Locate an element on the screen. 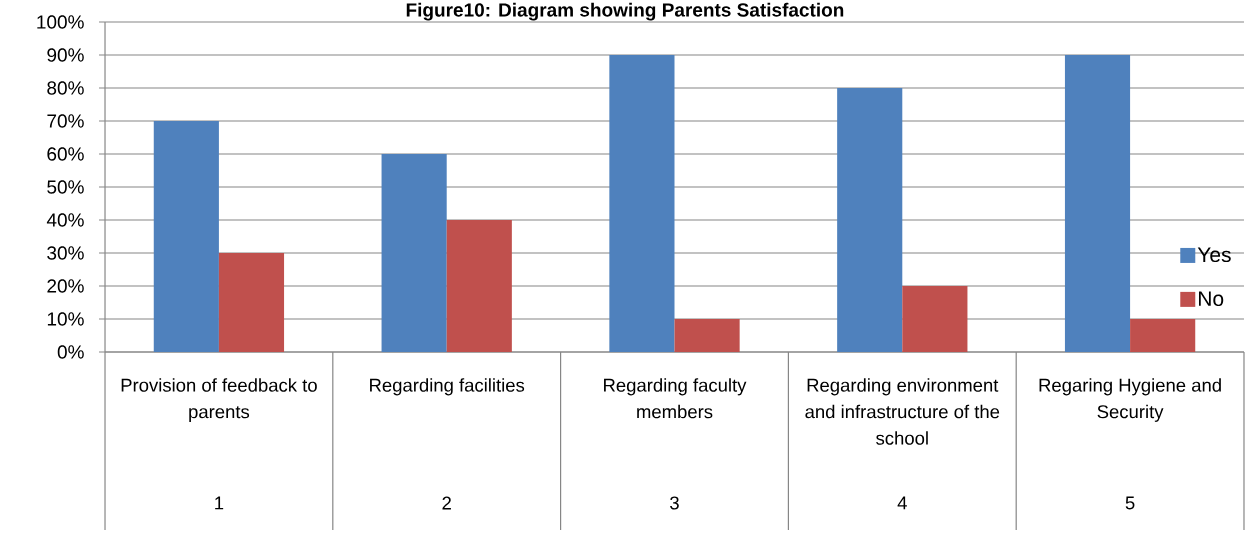 The width and height of the screenshot is (1248, 538). y-tick-label: 90% is located at coordinates (65, 55).